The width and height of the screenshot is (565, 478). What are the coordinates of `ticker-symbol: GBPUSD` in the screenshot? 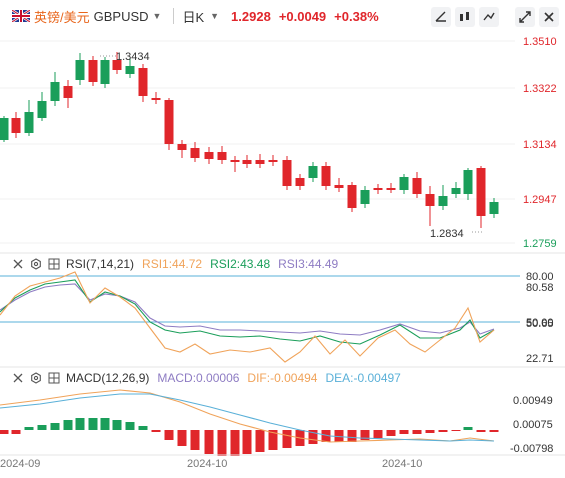 It's located at (121, 16).